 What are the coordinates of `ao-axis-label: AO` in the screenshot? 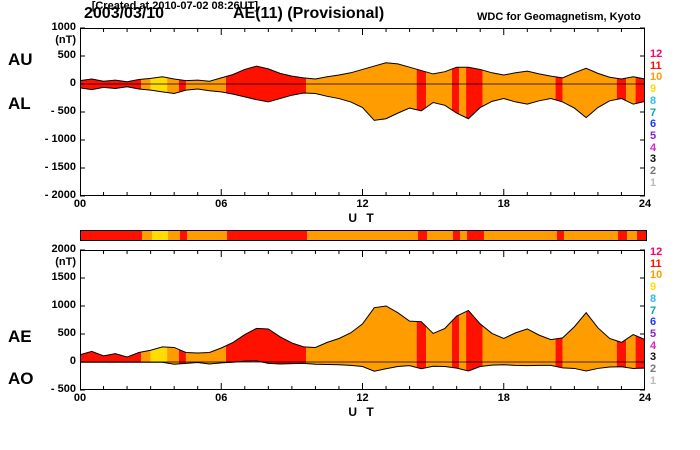 It's located at (21, 378).